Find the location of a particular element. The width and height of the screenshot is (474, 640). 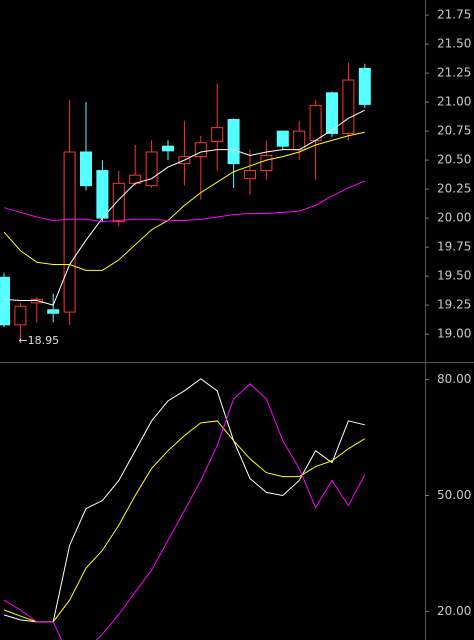

y-tick-label: 20.25 is located at coordinates (454, 189).